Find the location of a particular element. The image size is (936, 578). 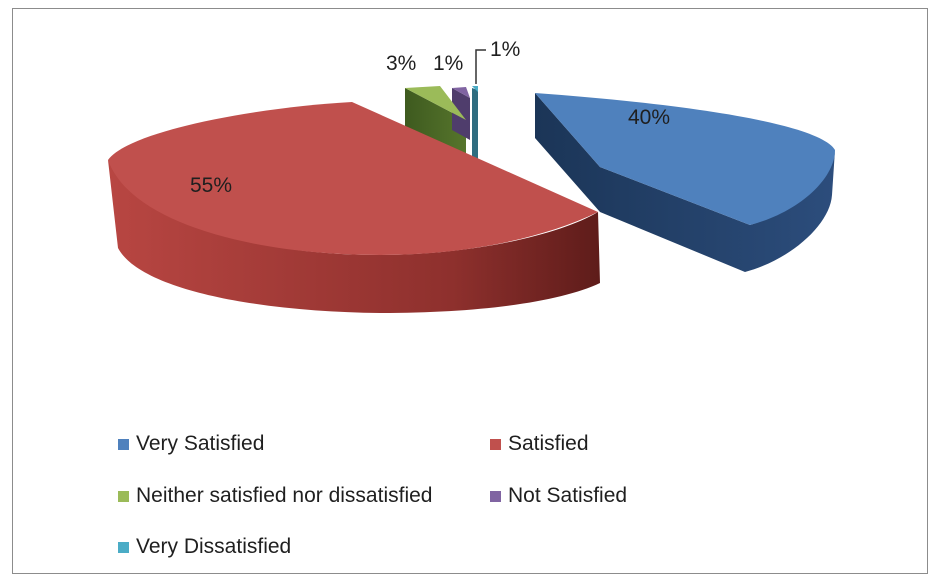

leader-line is located at coordinates (480, 66).